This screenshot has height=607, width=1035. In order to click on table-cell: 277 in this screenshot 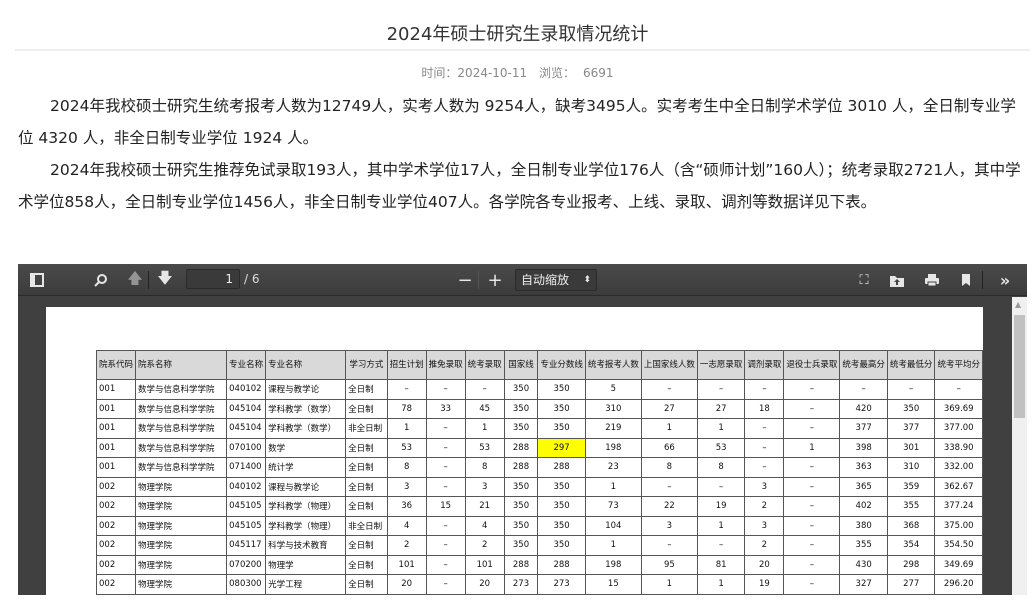, I will do `click(911, 584)`.